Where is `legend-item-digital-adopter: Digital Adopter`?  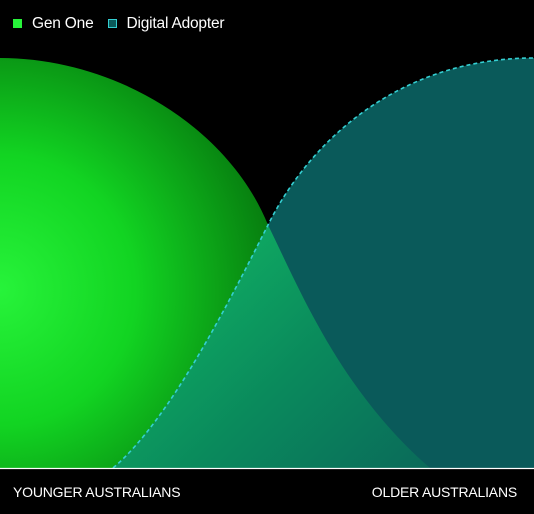 legend-item-digital-adopter: Digital Adopter is located at coordinates (166, 23).